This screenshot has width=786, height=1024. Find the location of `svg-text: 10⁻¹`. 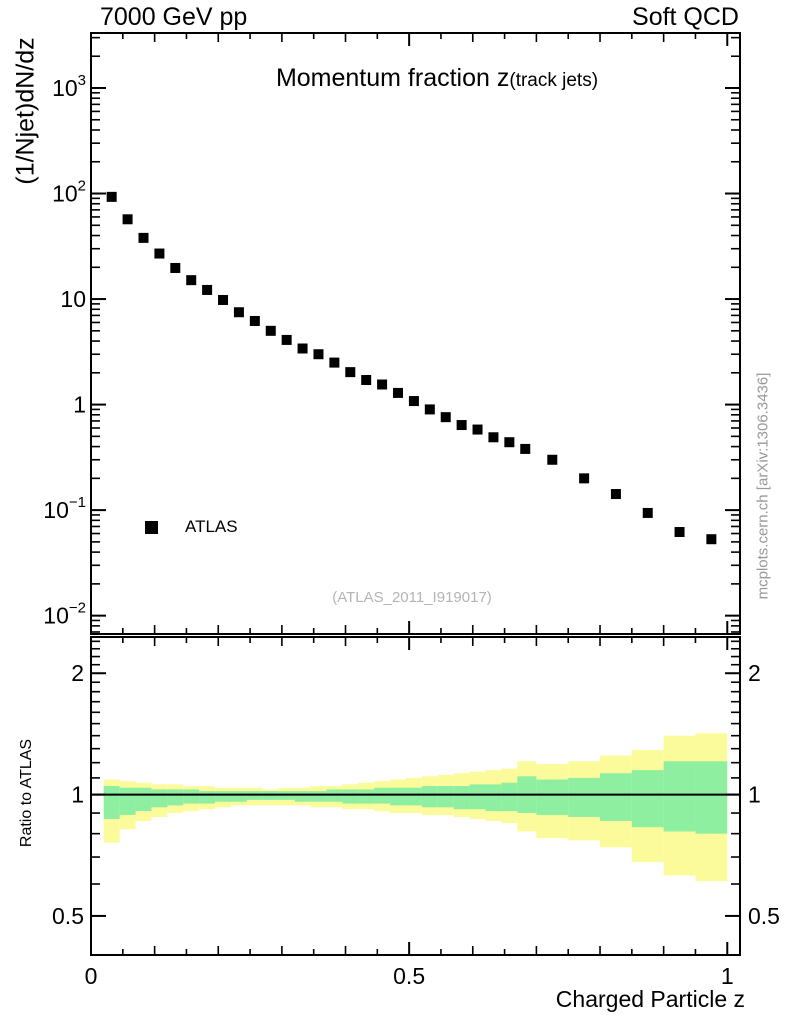

svg-text: 10⁻¹ is located at coordinates (64, 508).